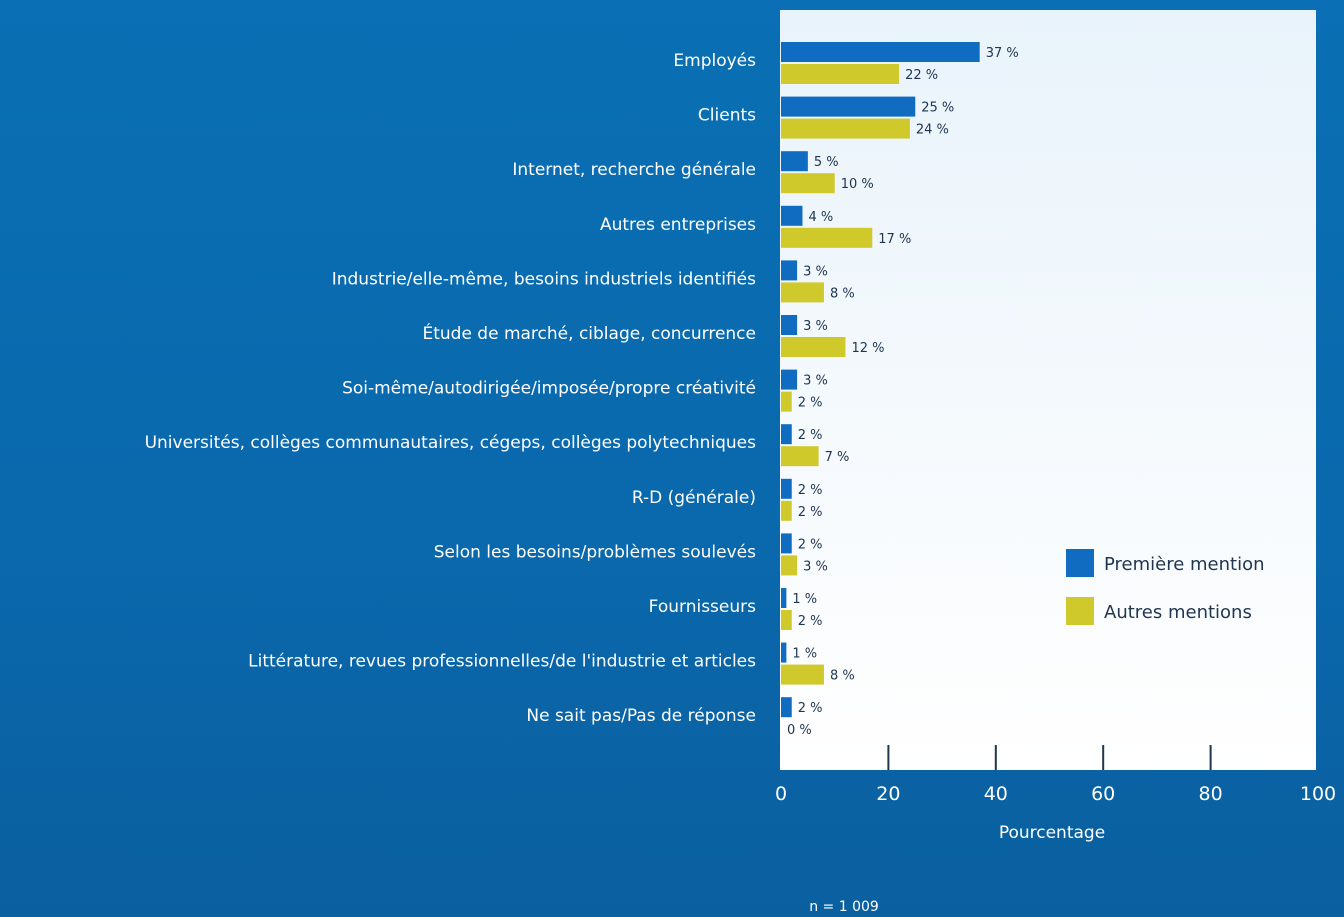 This screenshot has width=1344, height=917. I want to click on x-axis-ticks, so click(1049, 757).